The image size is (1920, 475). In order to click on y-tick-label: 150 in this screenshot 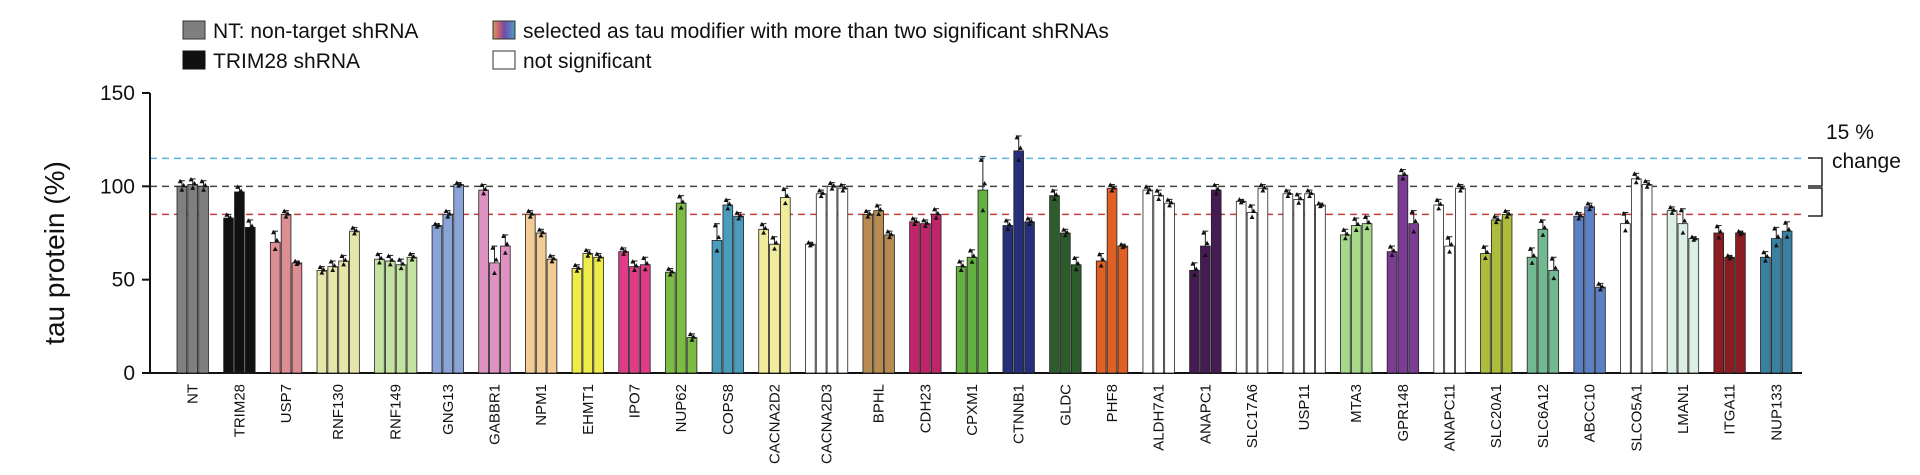, I will do `click(117, 93)`.